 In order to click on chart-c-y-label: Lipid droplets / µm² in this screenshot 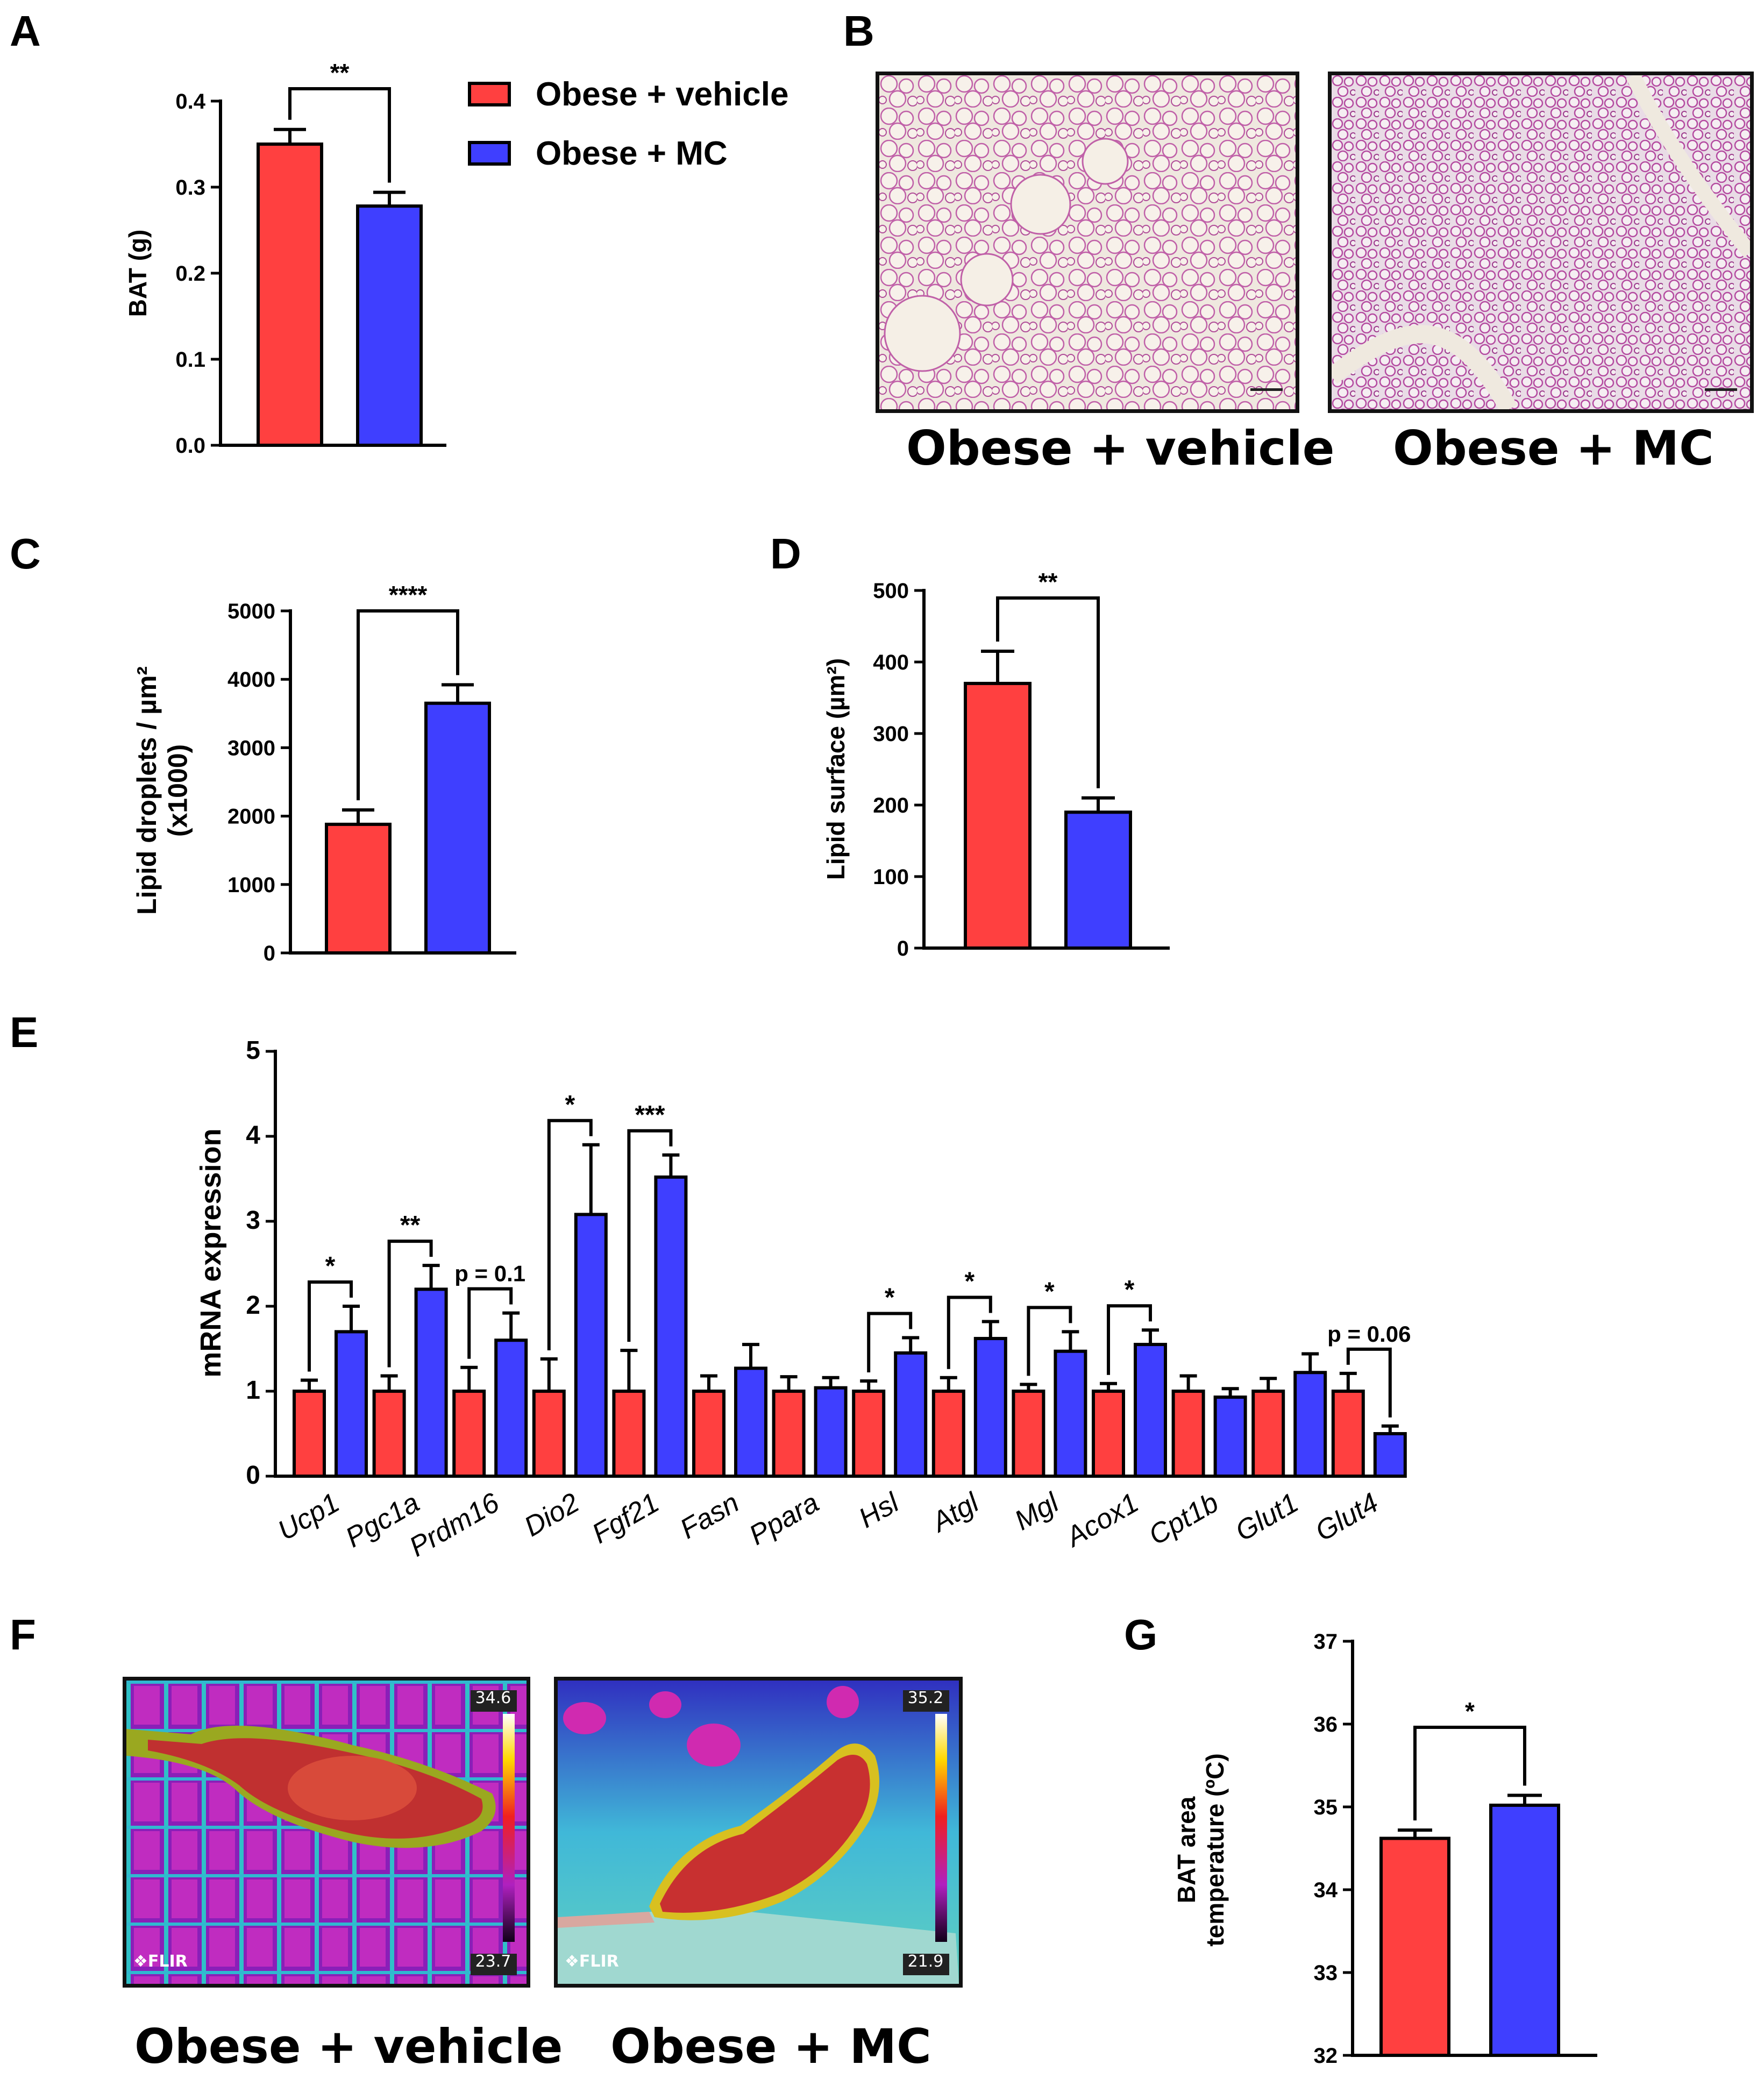, I will do `click(147, 790)`.